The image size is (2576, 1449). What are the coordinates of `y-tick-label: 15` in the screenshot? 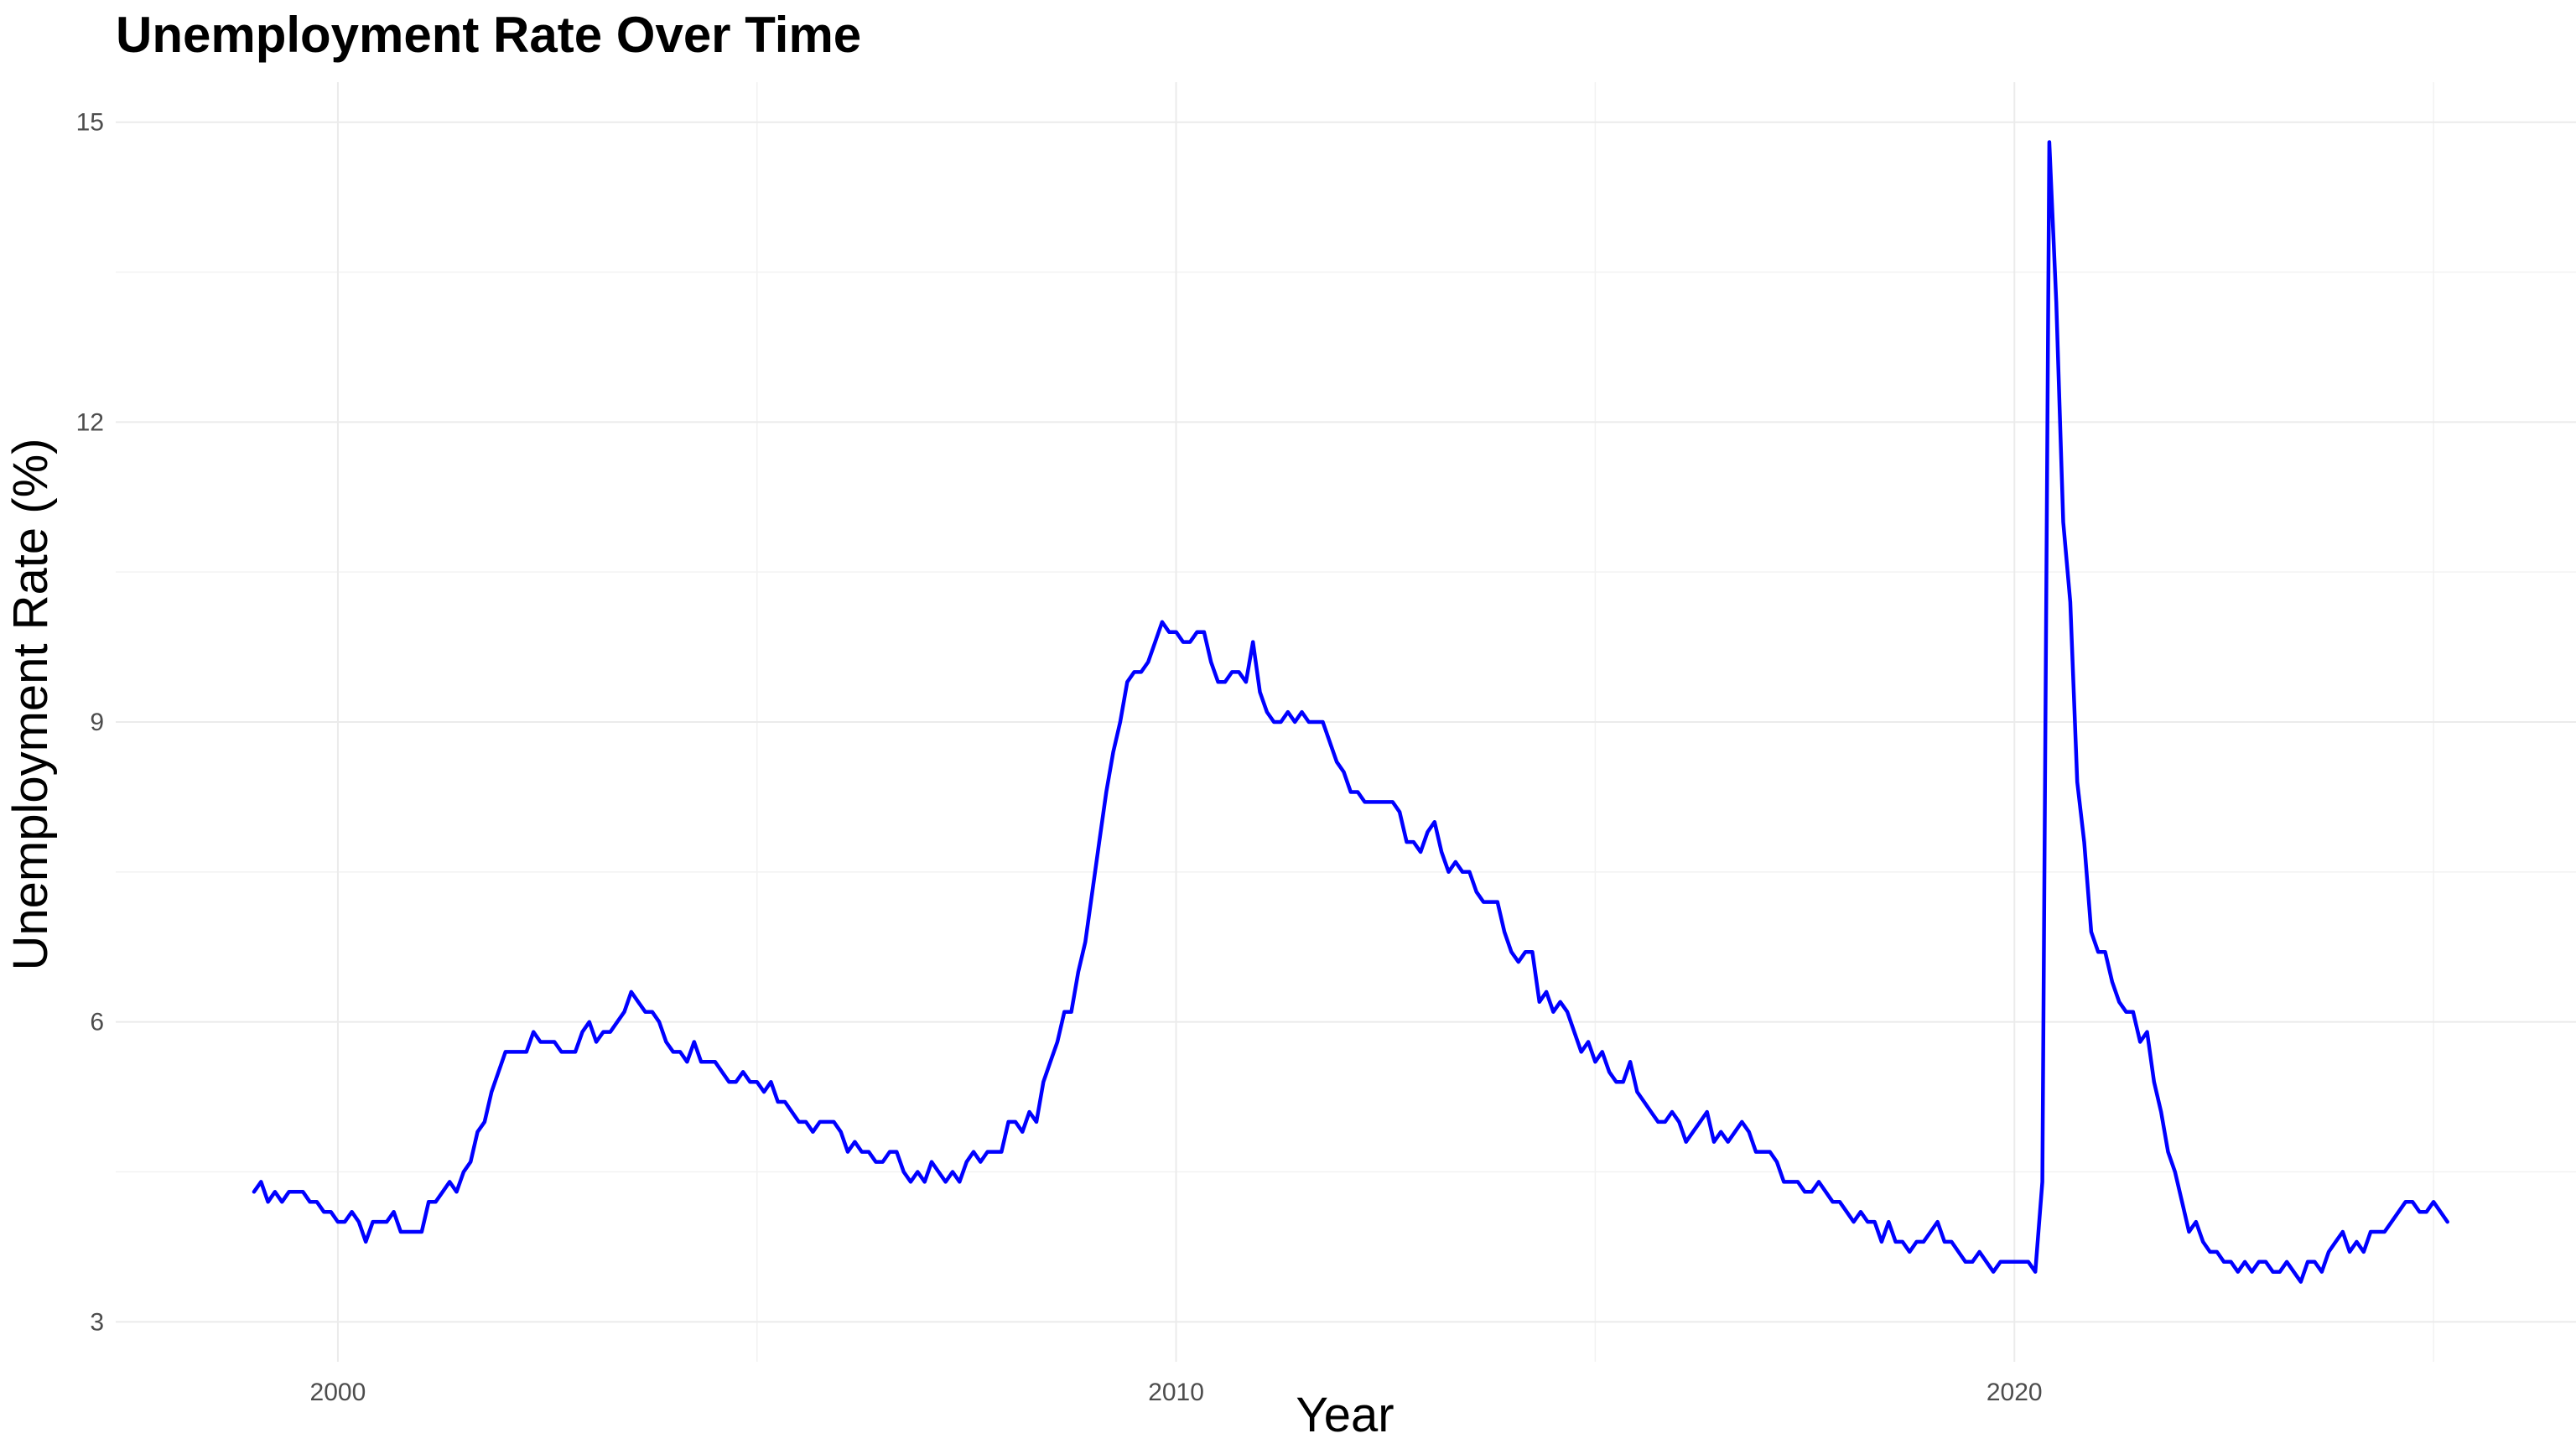 It's located at (90, 123).